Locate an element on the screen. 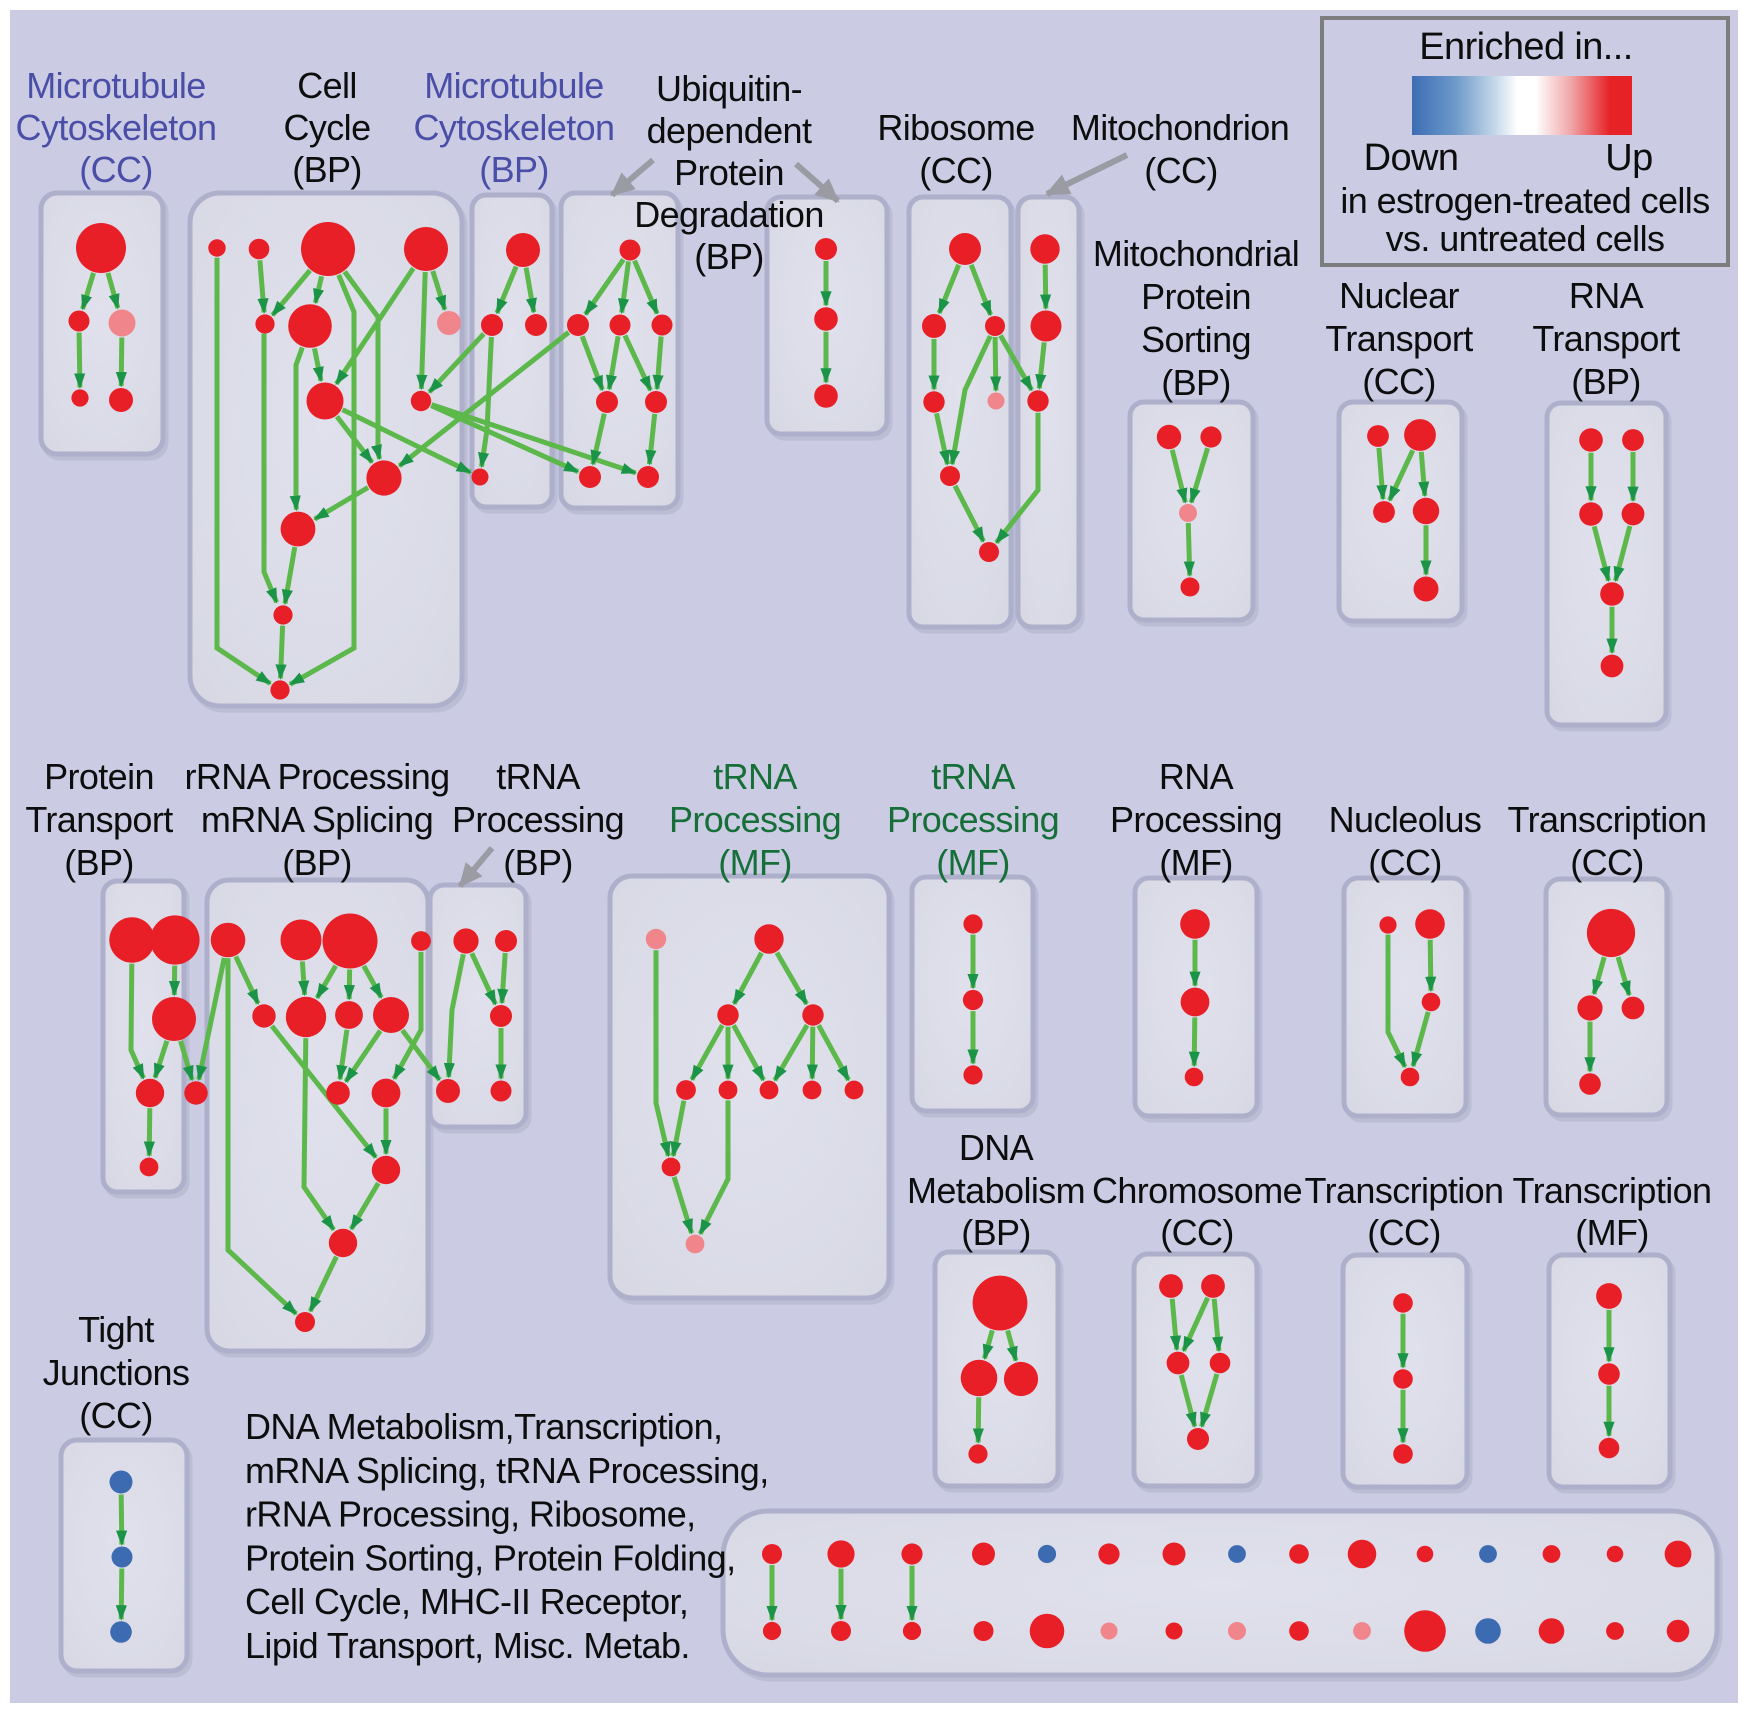 The height and width of the screenshot is (1715, 1750). svg-text: Metabolism is located at coordinates (996, 1190).